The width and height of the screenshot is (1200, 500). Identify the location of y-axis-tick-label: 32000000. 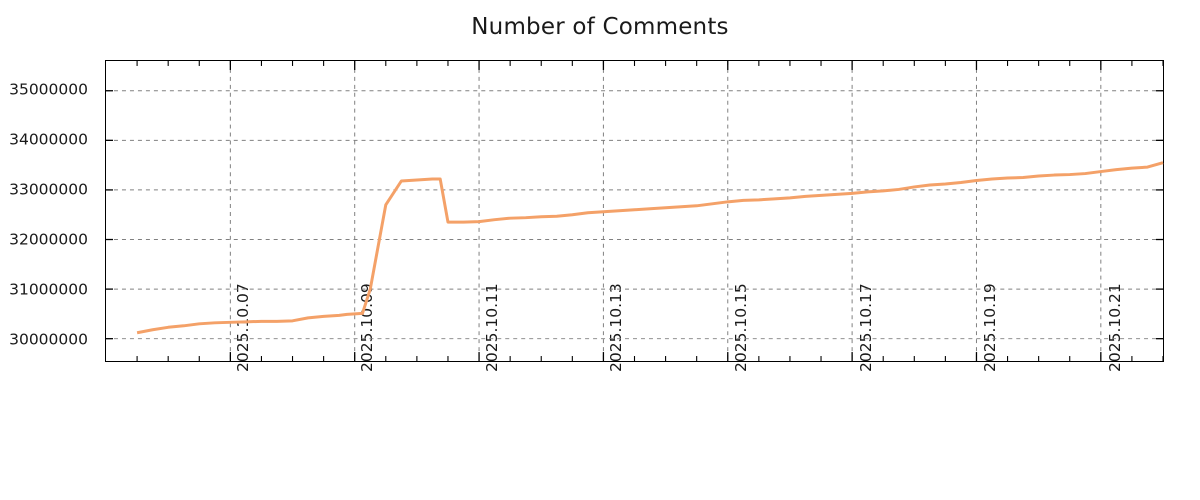
(48, 238).